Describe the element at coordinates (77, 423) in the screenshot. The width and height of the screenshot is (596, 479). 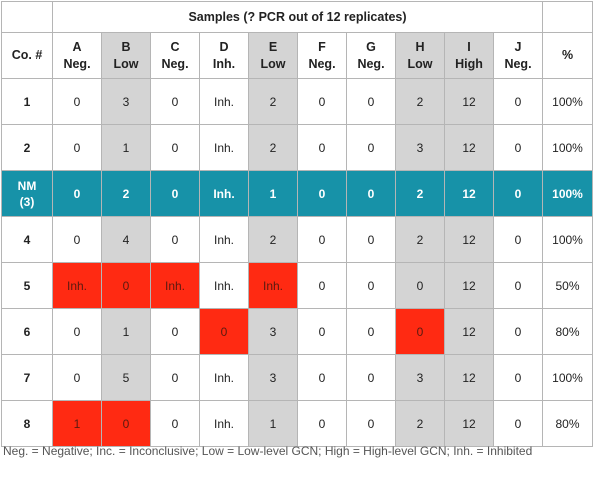
I see `cell-a-flagged: 1` at that location.